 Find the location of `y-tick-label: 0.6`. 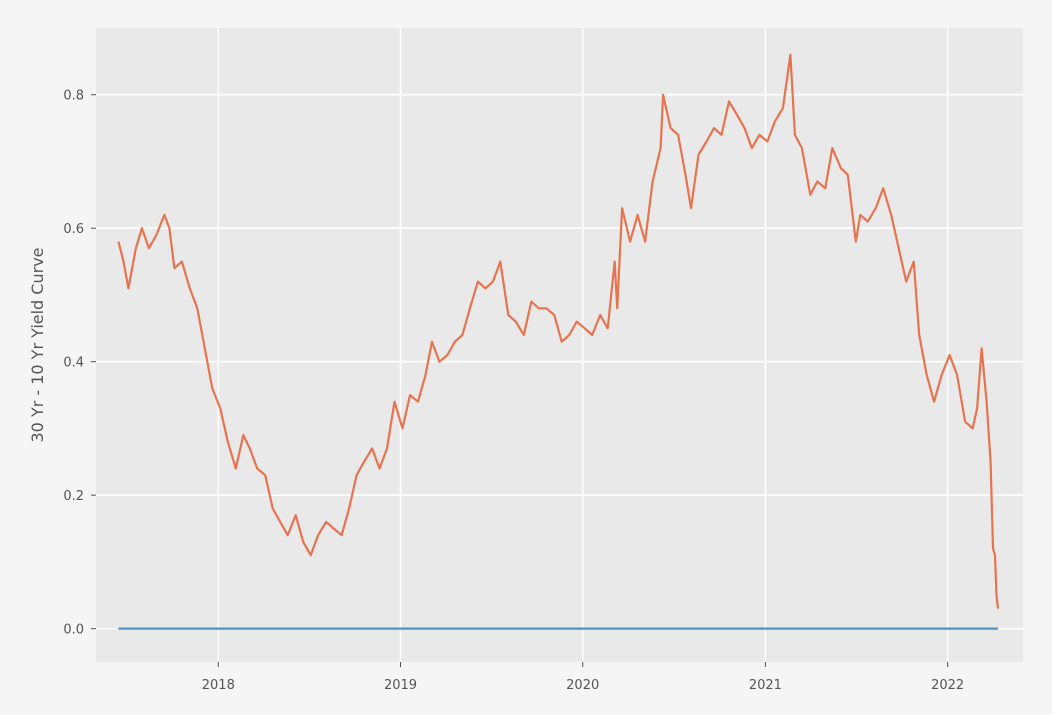

y-tick-label: 0.6 is located at coordinates (73, 229).